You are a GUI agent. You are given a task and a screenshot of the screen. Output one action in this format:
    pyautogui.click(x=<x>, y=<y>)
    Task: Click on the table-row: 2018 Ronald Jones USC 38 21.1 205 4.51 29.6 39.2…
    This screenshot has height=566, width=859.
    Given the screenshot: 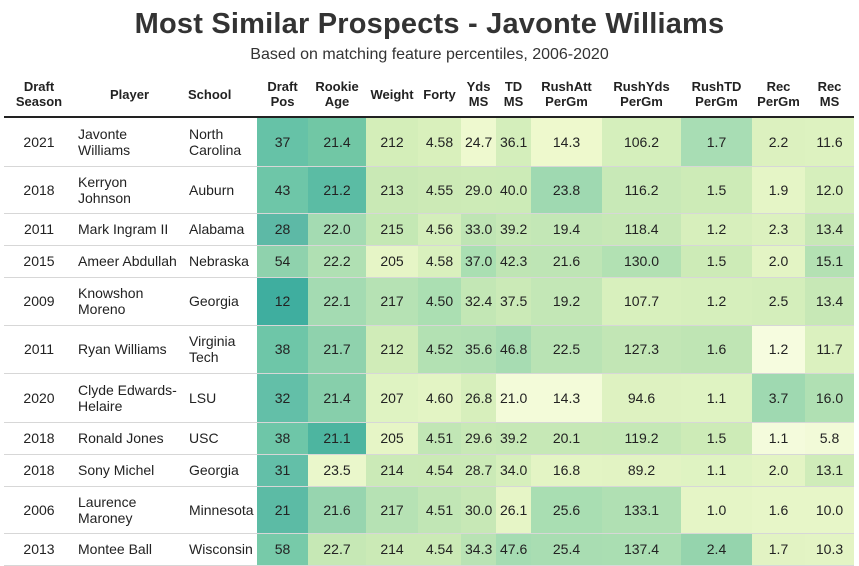 What is the action you would take?
    pyautogui.click(x=429, y=438)
    